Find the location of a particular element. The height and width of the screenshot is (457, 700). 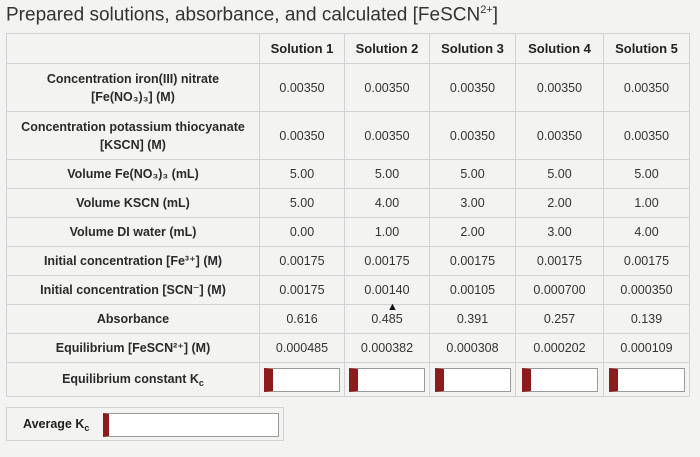

cell: 0.139 is located at coordinates (646, 319).